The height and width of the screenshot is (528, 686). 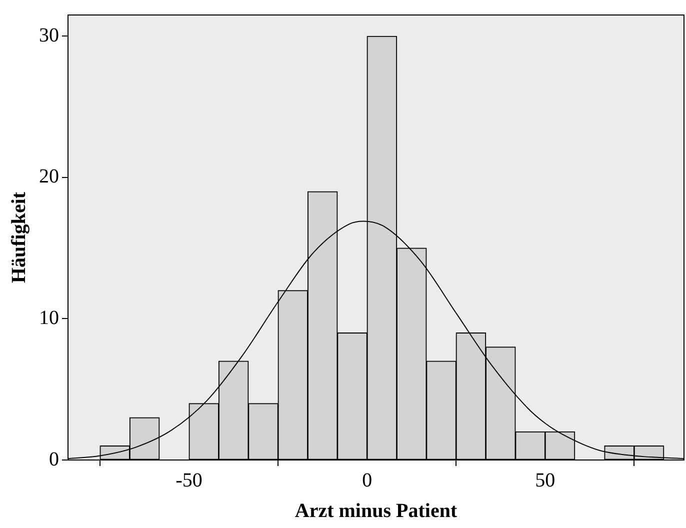 What do you see at coordinates (189, 480) in the screenshot?
I see `x-tick-label: -50` at bounding box center [189, 480].